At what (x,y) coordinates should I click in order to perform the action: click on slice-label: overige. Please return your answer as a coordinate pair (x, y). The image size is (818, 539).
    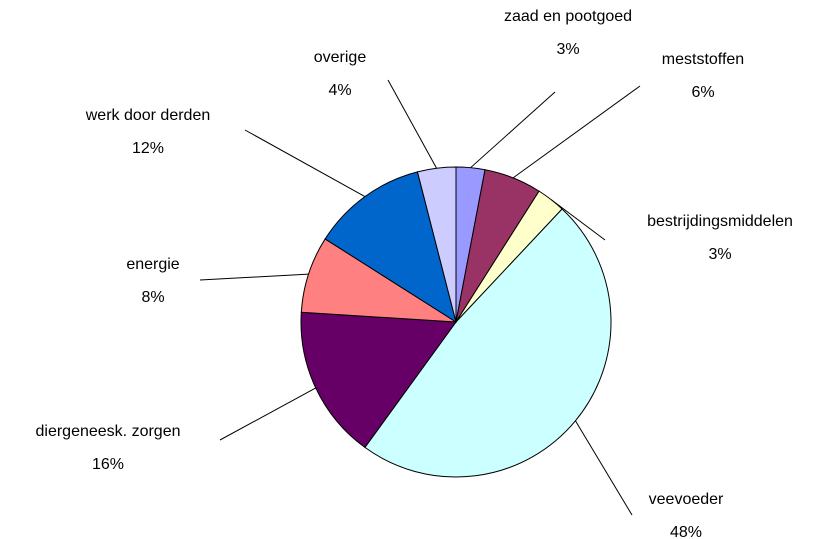
    Looking at the image, I should click on (340, 57).